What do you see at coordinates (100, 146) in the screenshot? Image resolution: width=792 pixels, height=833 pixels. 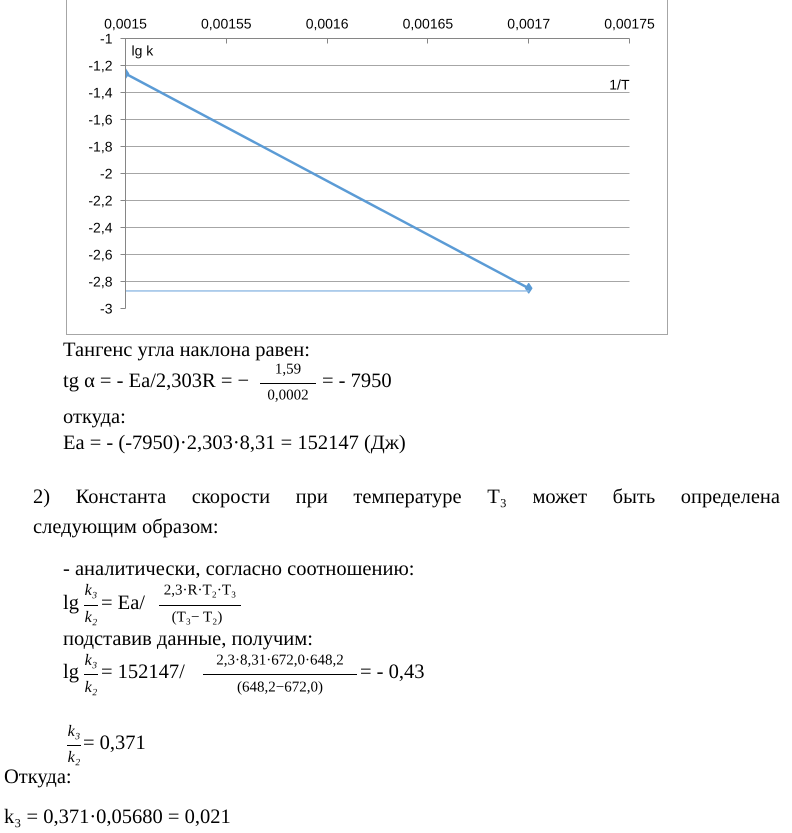 I see `y-tick-label: -1,8` at bounding box center [100, 146].